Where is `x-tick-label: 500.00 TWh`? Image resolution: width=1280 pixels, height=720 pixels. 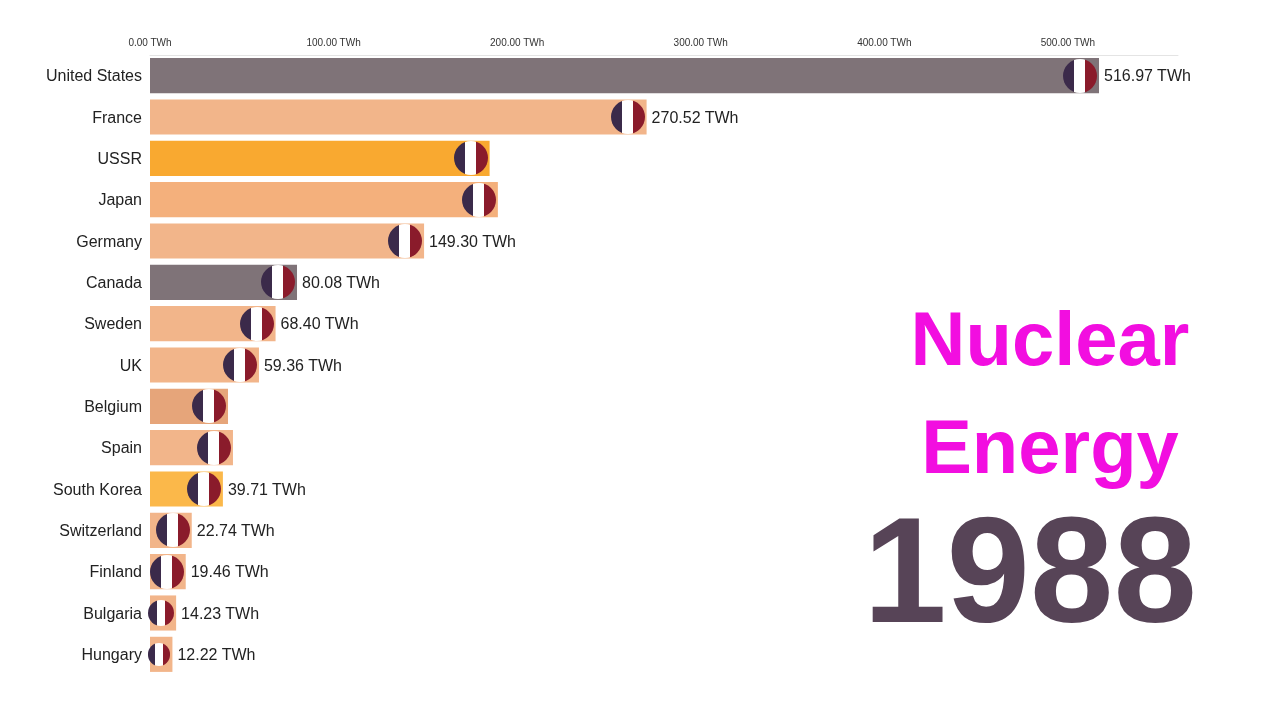 x-tick-label: 500.00 TWh is located at coordinates (1068, 42).